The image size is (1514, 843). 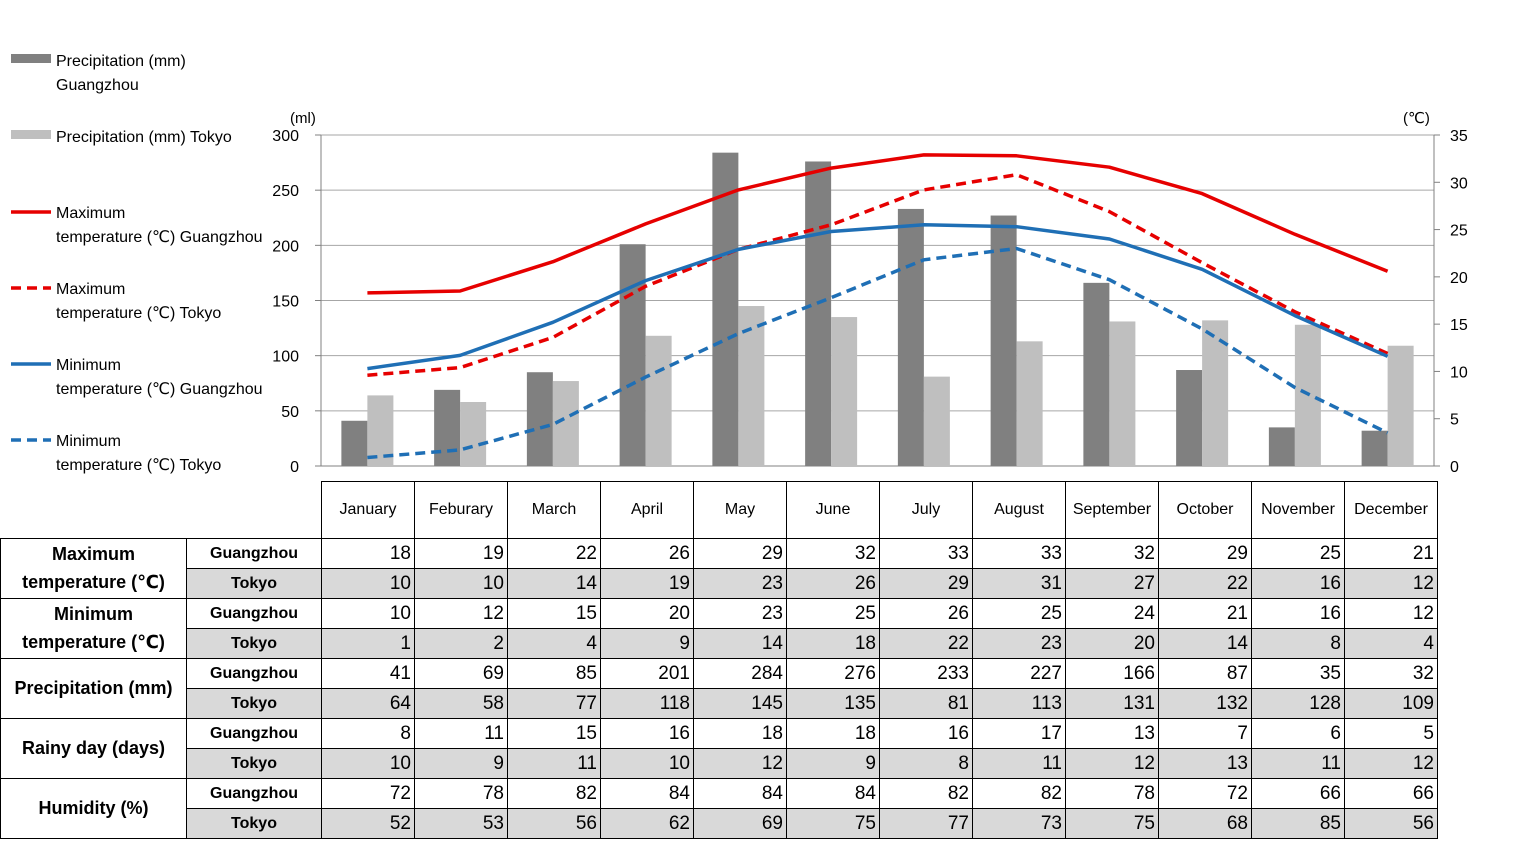 What do you see at coordinates (833, 510) in the screenshot?
I see `month-header-cell: June` at bounding box center [833, 510].